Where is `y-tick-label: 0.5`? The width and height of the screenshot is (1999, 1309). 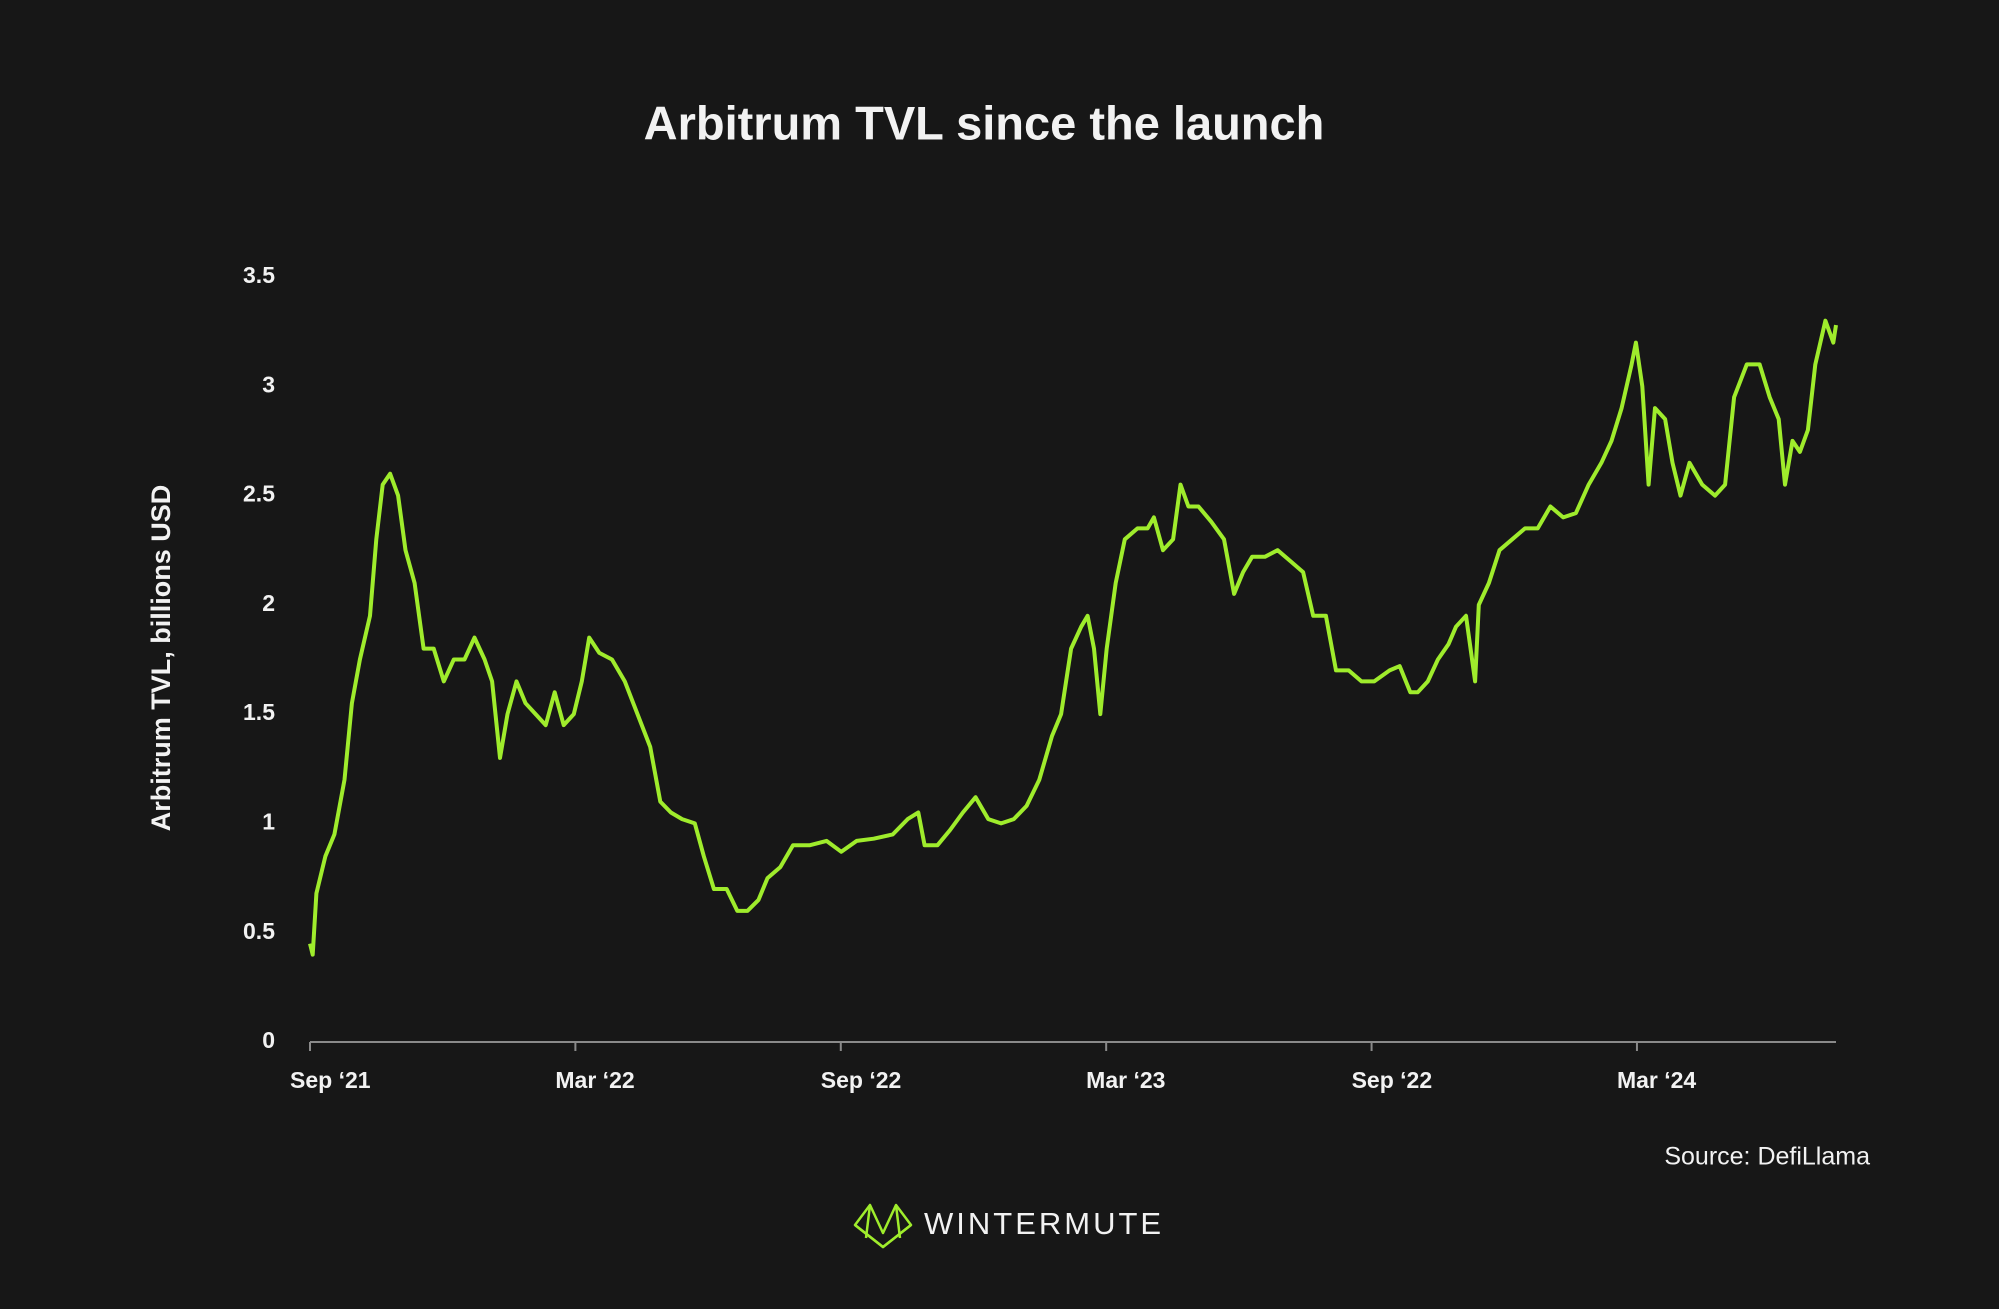 y-tick-label: 0.5 is located at coordinates (259, 931).